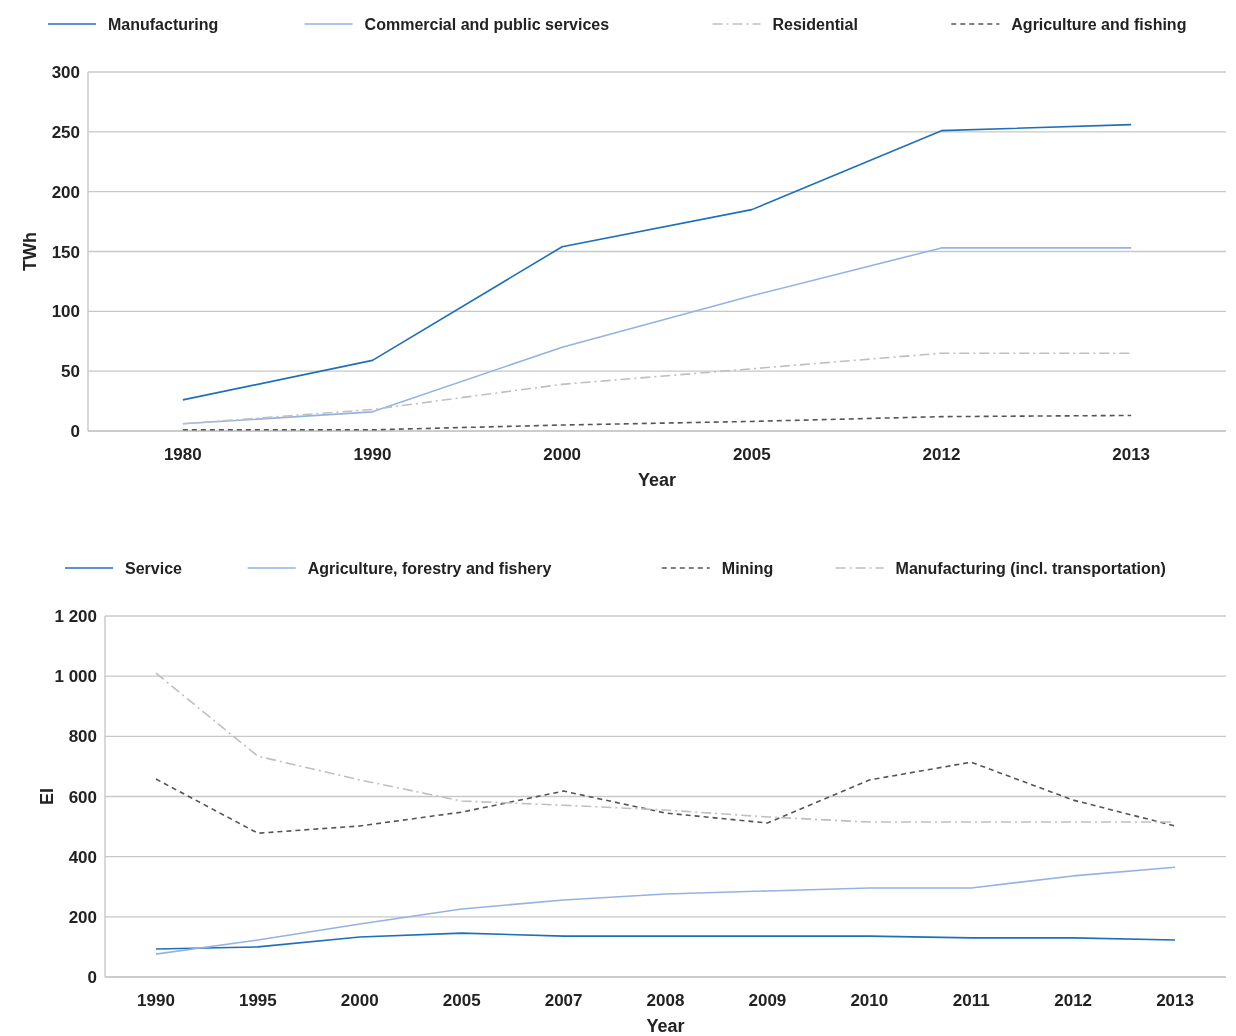 This screenshot has height=1036, width=1236. I want to click on y-tick-label: 1 000, so click(75, 677).